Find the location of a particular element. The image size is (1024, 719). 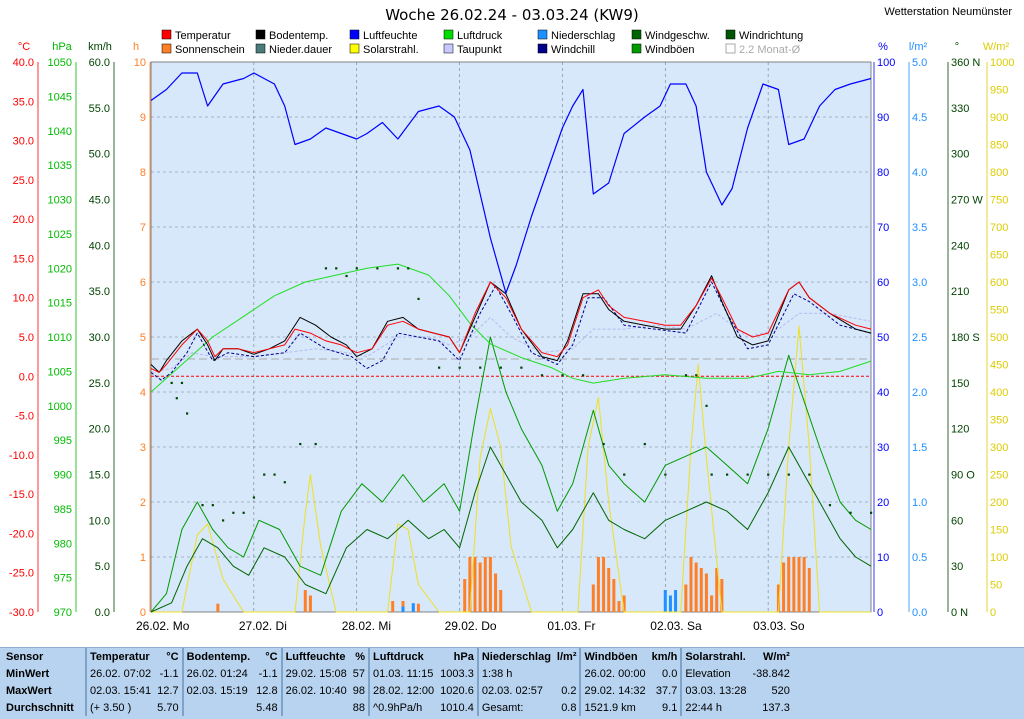

direction-tick-label: 0 N is located at coordinates (959, 613).